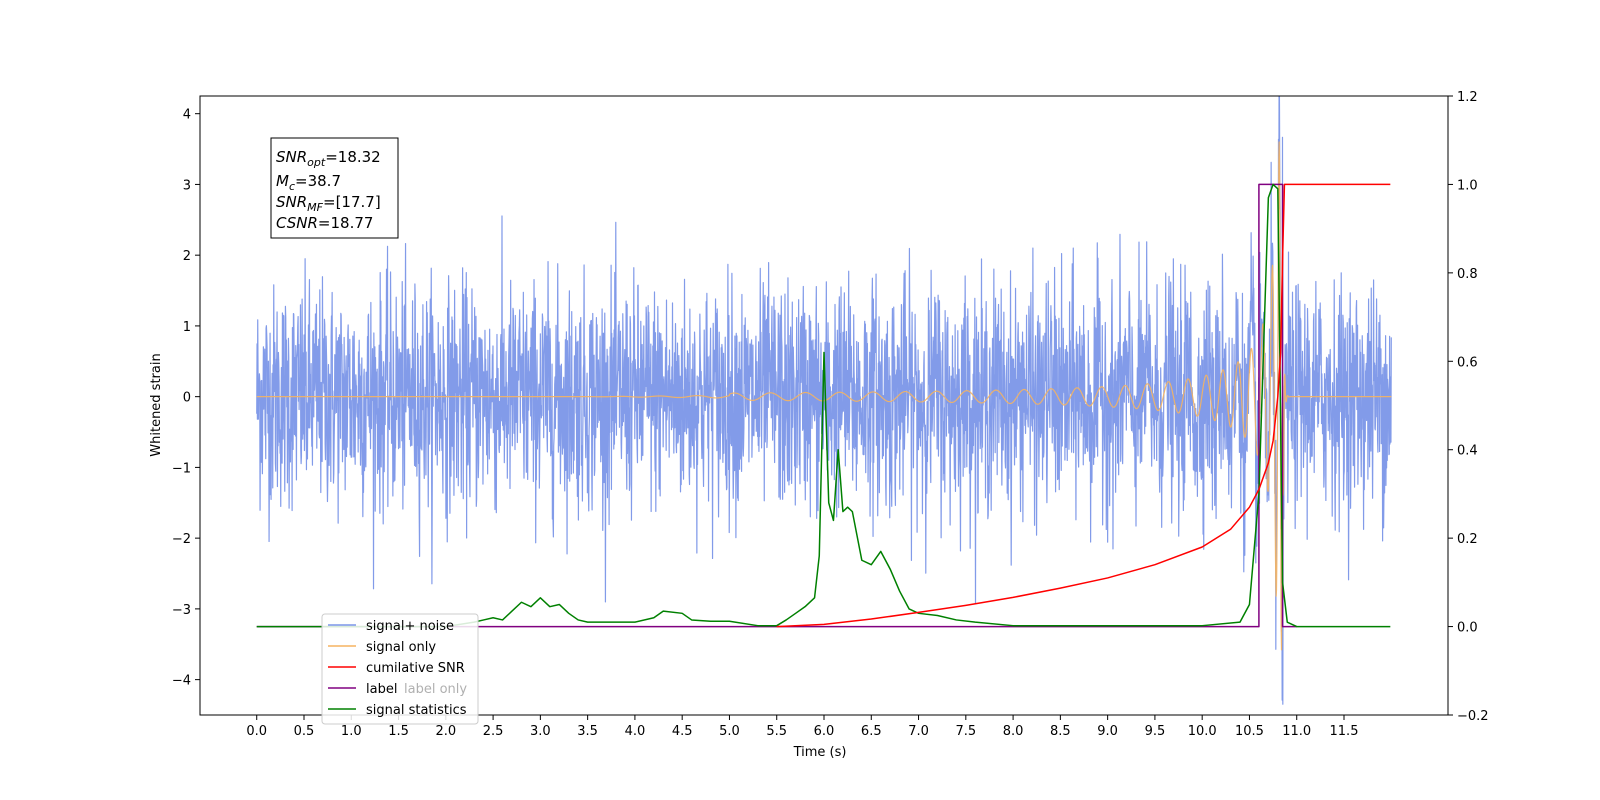 This screenshot has width=1600, height=800. Describe the element at coordinates (187, 185) in the screenshot. I see `y-left-tick-label: 3` at that location.